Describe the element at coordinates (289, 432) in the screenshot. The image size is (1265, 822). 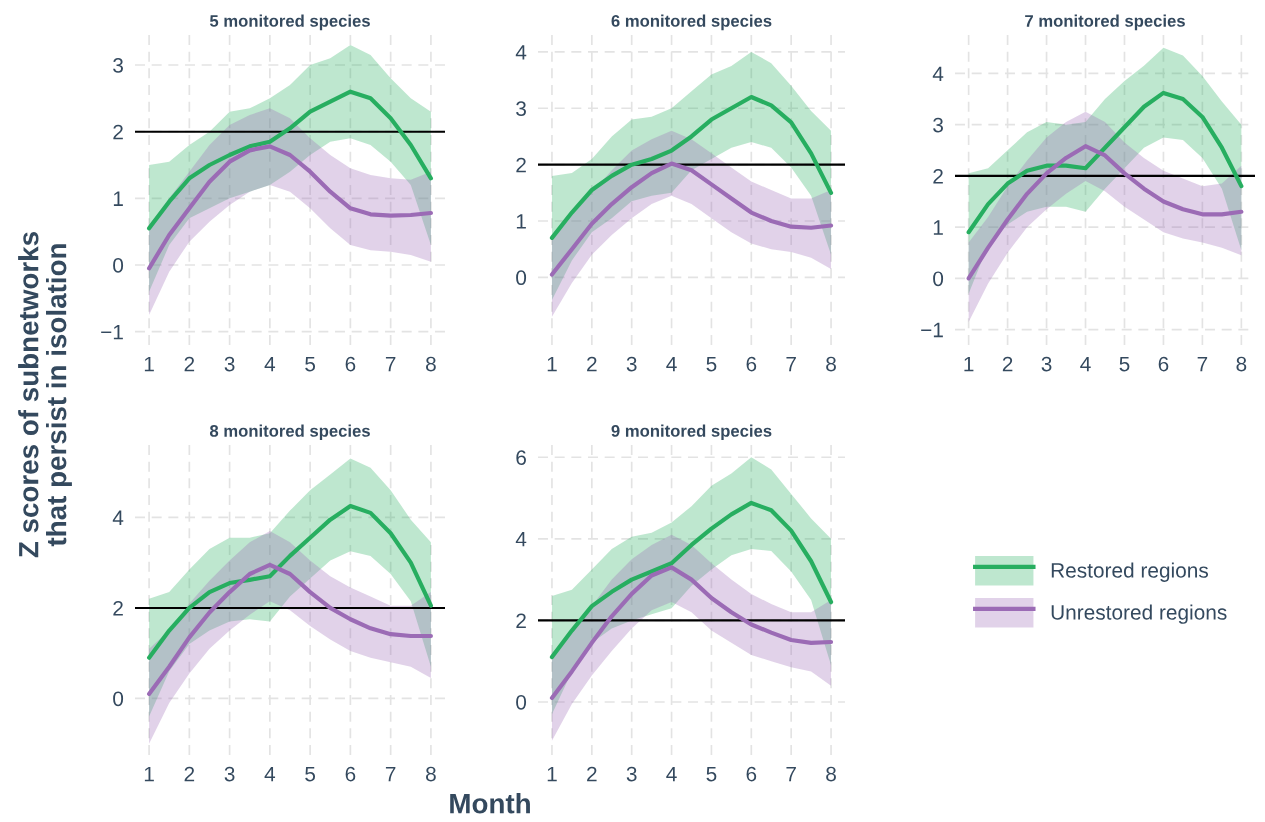
I see `chart-title: 8 monitored species` at that location.